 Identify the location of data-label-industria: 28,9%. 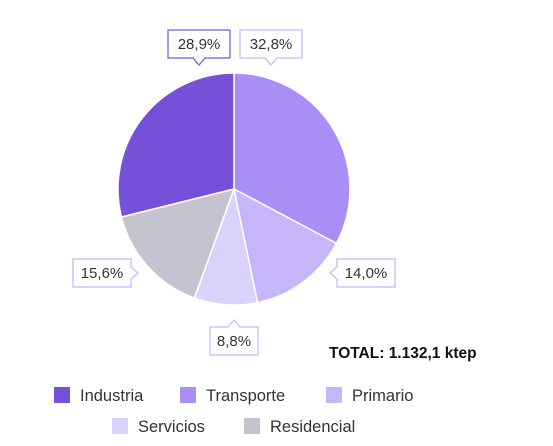
(199, 47).